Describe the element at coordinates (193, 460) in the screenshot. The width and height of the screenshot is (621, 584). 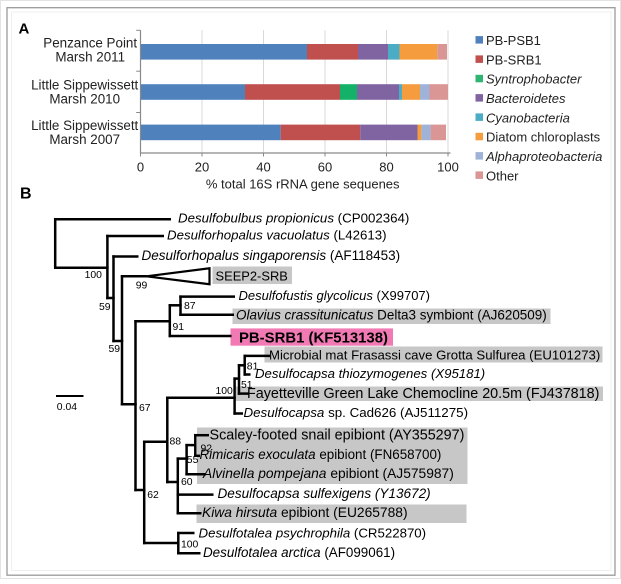
I see `svg-text: 55` at that location.